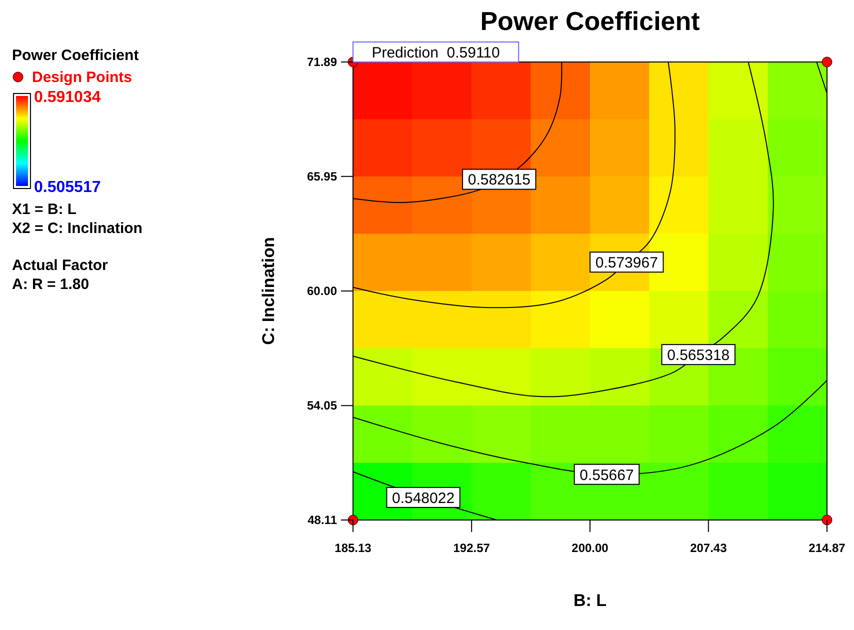 This screenshot has width=854, height=630. I want to click on x-tick-label: 207.43, so click(709, 548).